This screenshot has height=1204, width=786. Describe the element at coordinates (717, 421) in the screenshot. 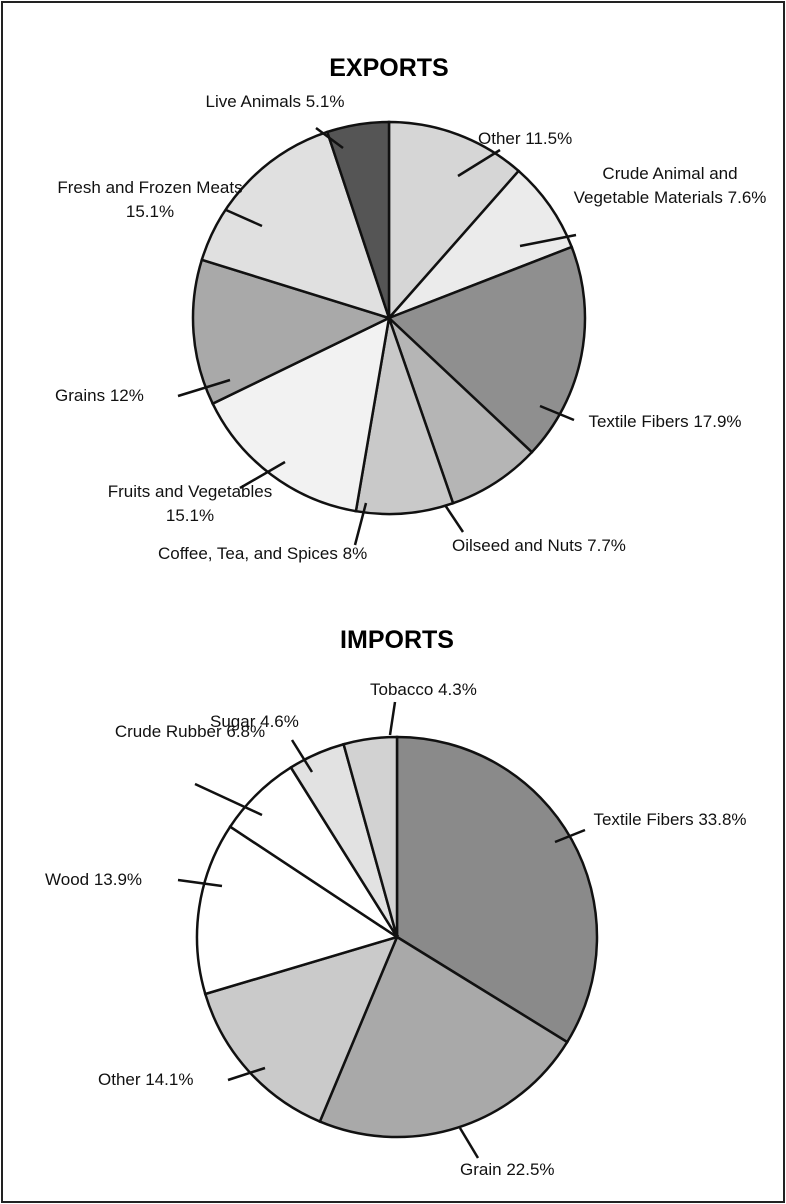

I see `value-label: 17.9%` at that location.